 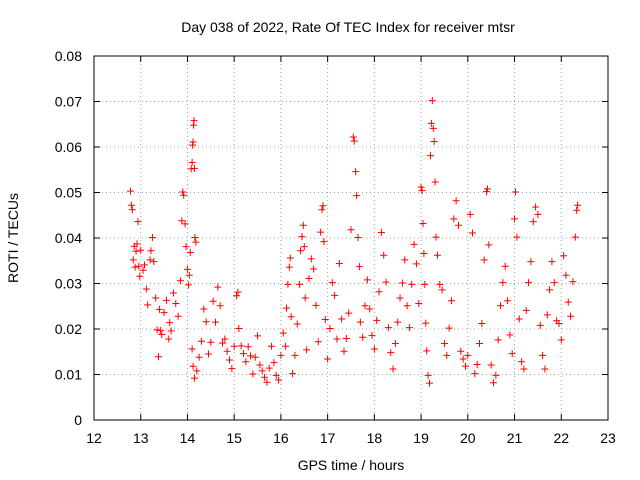 I want to click on x-tick-label: 17, so click(x=328, y=438).